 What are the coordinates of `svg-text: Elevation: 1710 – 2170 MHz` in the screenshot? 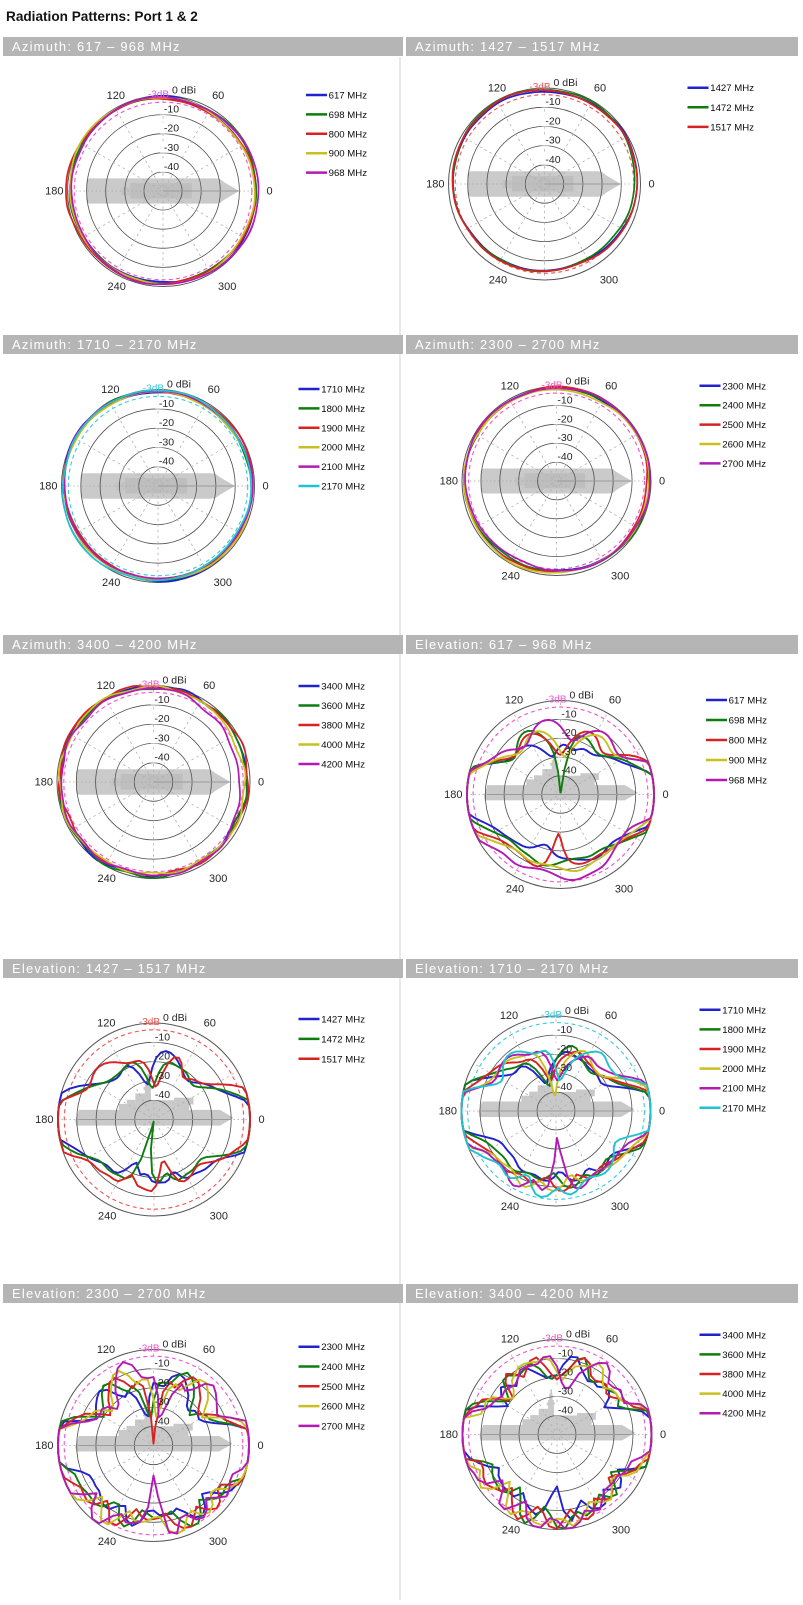 It's located at (512, 968).